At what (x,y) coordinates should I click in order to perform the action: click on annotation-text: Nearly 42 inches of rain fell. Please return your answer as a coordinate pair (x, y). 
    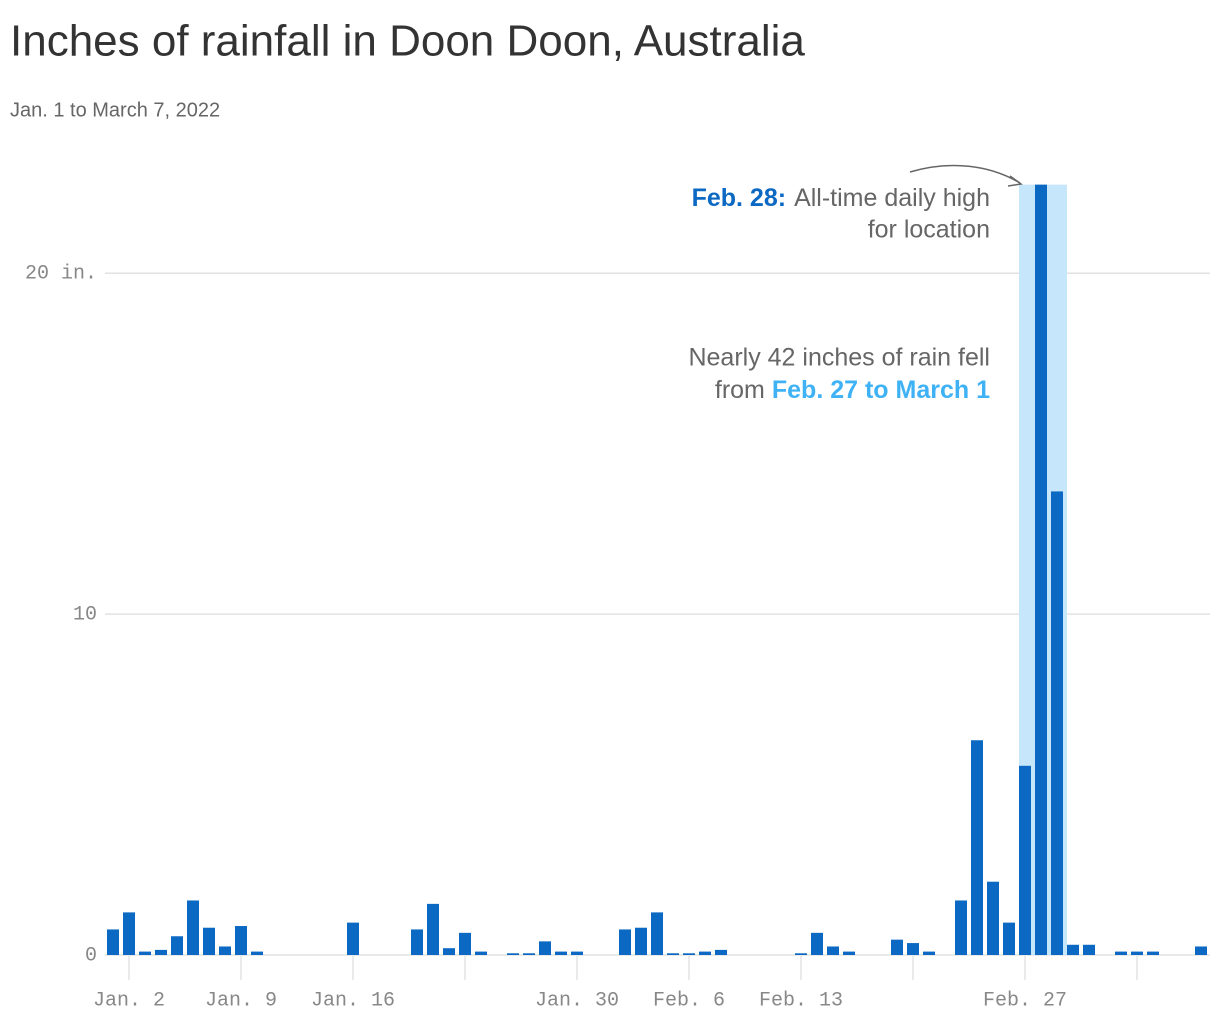
    Looking at the image, I should click on (839, 358).